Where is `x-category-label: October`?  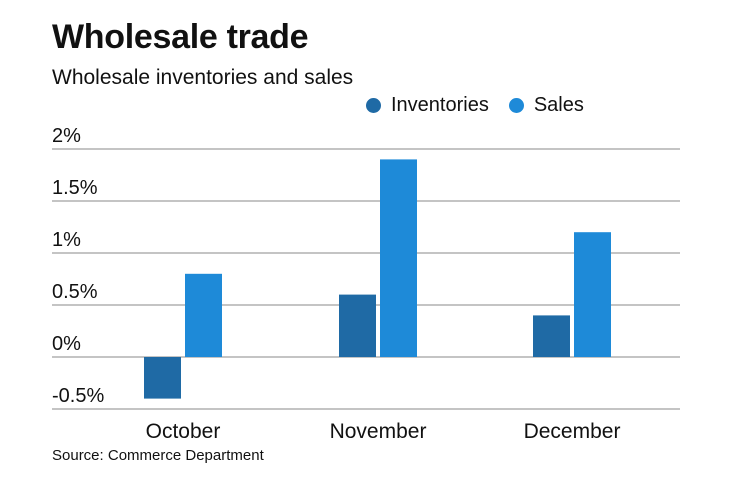 x-category-label: October is located at coordinates (183, 431).